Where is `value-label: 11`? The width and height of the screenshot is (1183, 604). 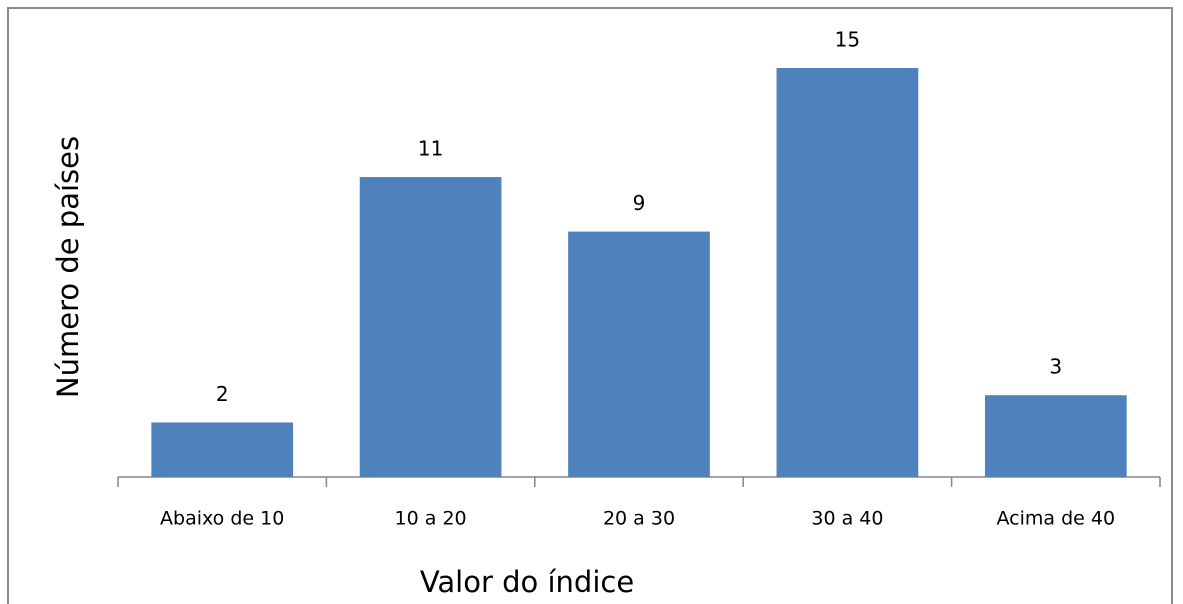 value-label: 11 is located at coordinates (430, 149).